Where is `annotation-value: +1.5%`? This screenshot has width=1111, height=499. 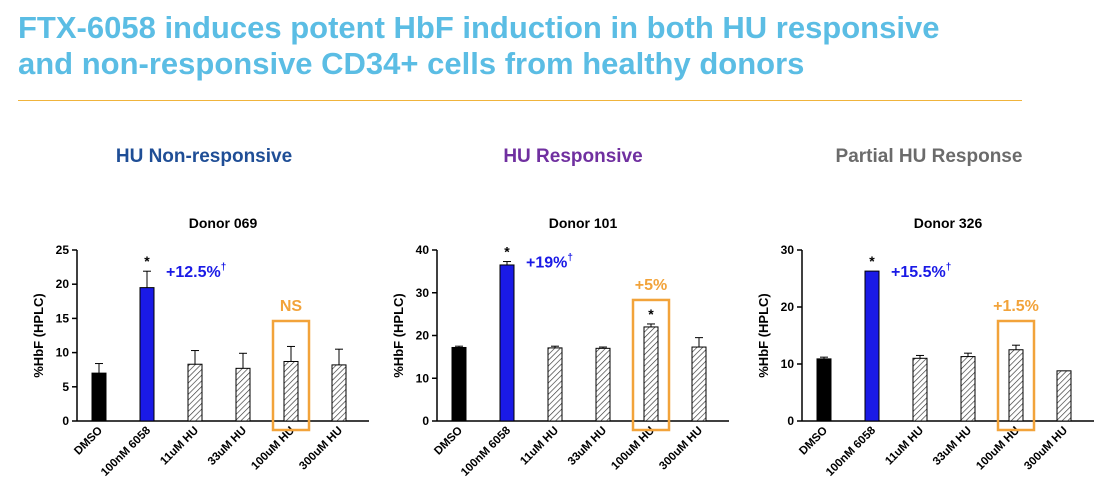 annotation-value: +1.5% is located at coordinates (1016, 306).